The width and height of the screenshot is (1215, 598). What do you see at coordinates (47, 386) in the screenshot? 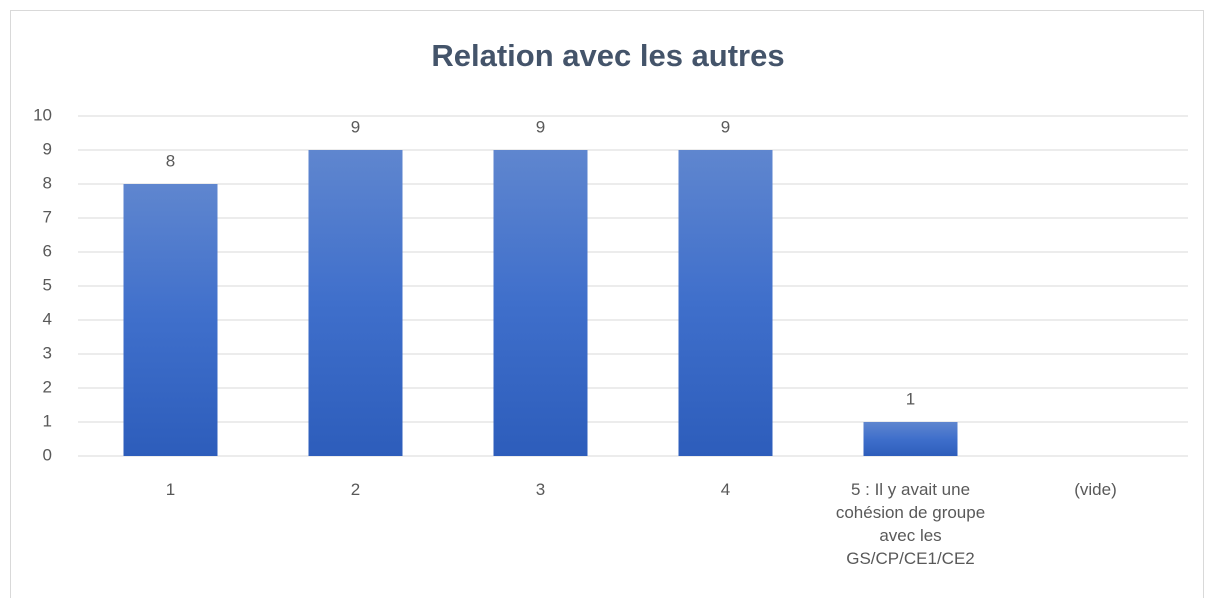
I see `y-tick-label: 2` at bounding box center [47, 386].